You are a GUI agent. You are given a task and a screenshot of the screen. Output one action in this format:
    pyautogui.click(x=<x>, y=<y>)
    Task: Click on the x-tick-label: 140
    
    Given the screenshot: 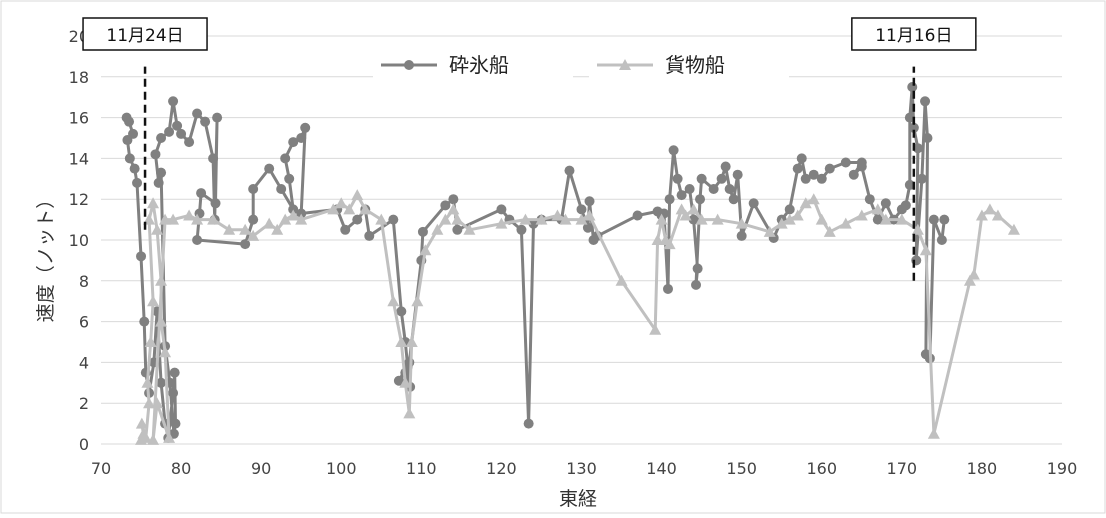 What is the action you would take?
    pyautogui.click(x=661, y=468)
    